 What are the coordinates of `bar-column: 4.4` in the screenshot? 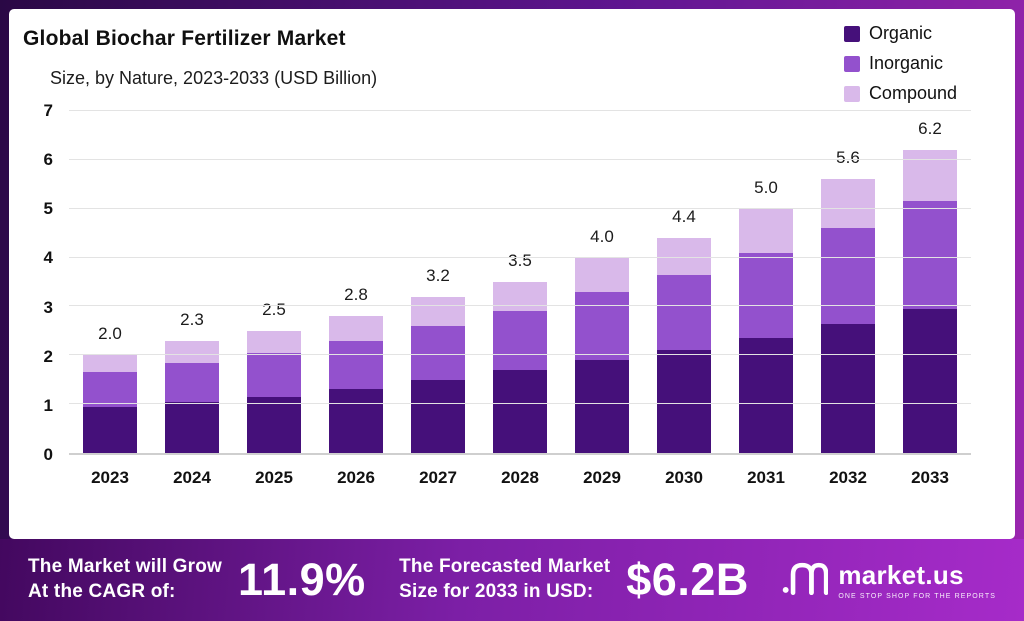 It's located at (684, 282).